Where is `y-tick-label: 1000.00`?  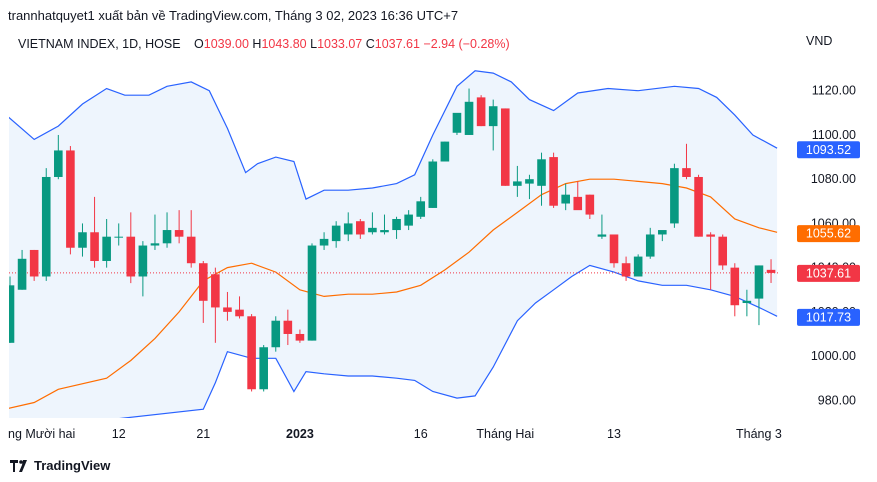
y-tick-label: 1000.00 is located at coordinates (833, 356).